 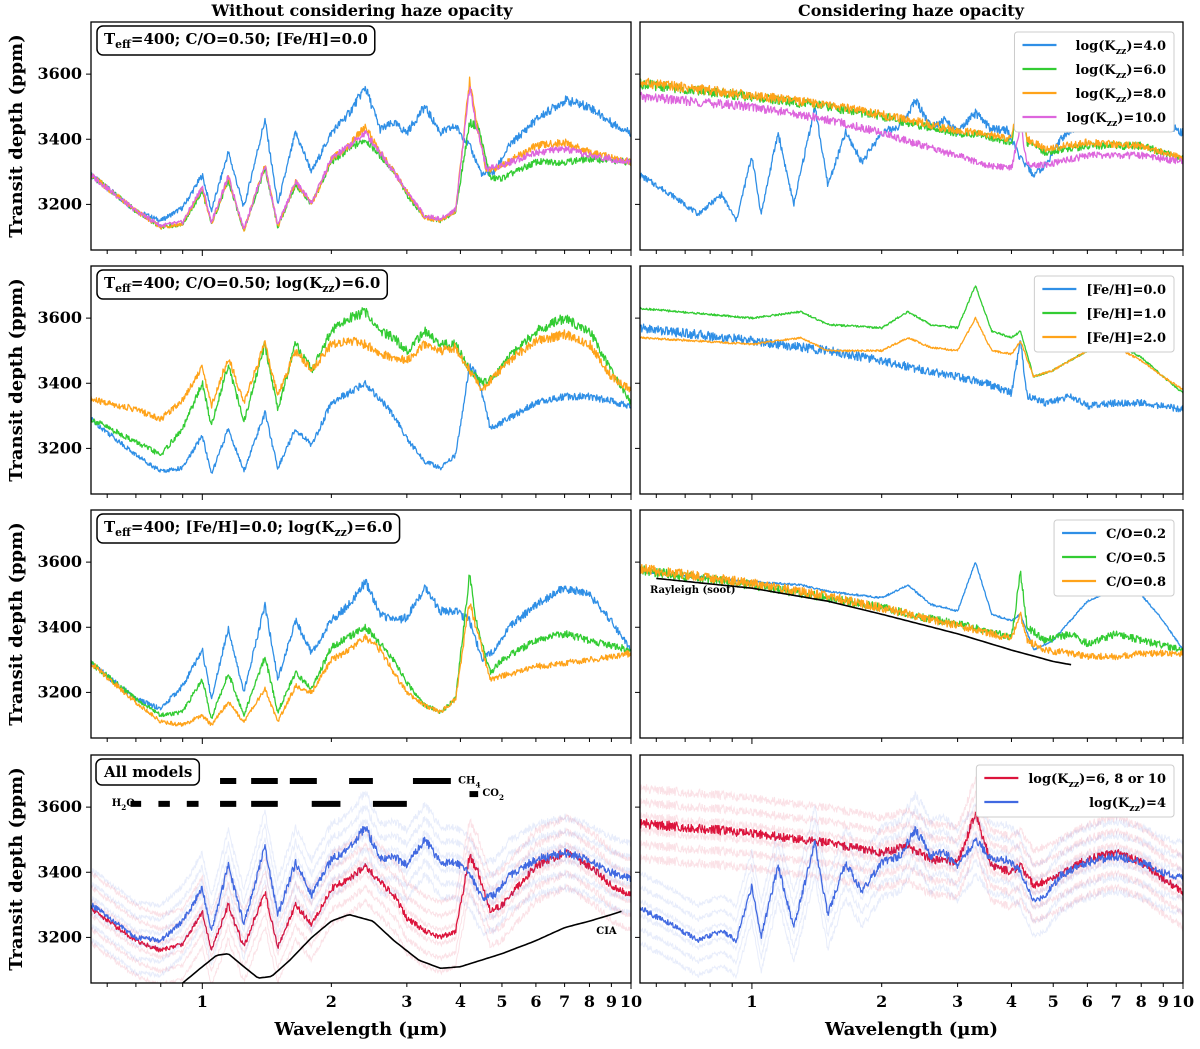 I want to click on annotation-ch4: CH4, so click(x=469, y=783).